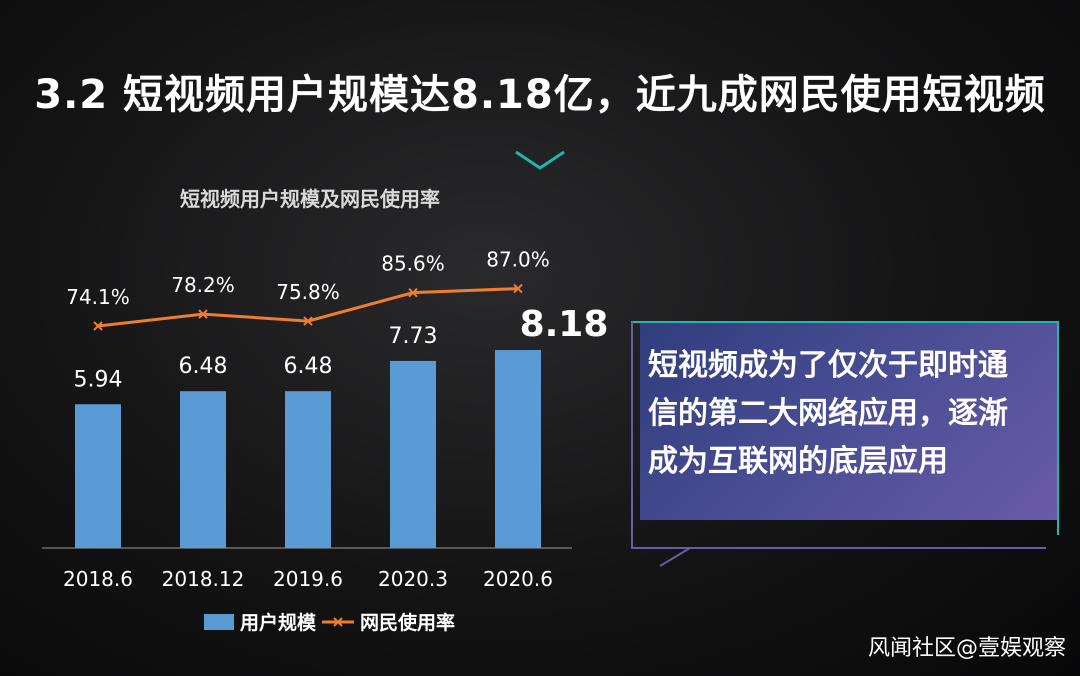 The width and height of the screenshot is (1080, 676). I want to click on page-title: 3.2 短视频用户规模达8.18亿，近九成网民使用短视频, so click(540, 95).